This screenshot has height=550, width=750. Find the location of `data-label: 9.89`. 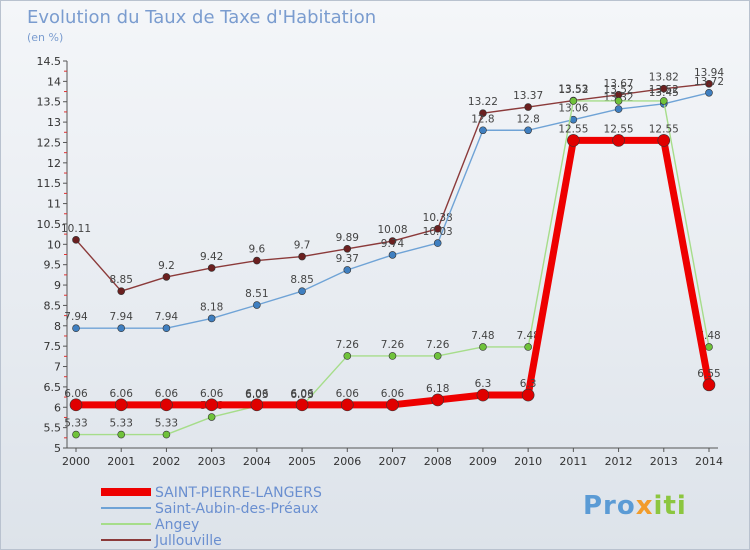

data-label: 9.89 is located at coordinates (347, 238).